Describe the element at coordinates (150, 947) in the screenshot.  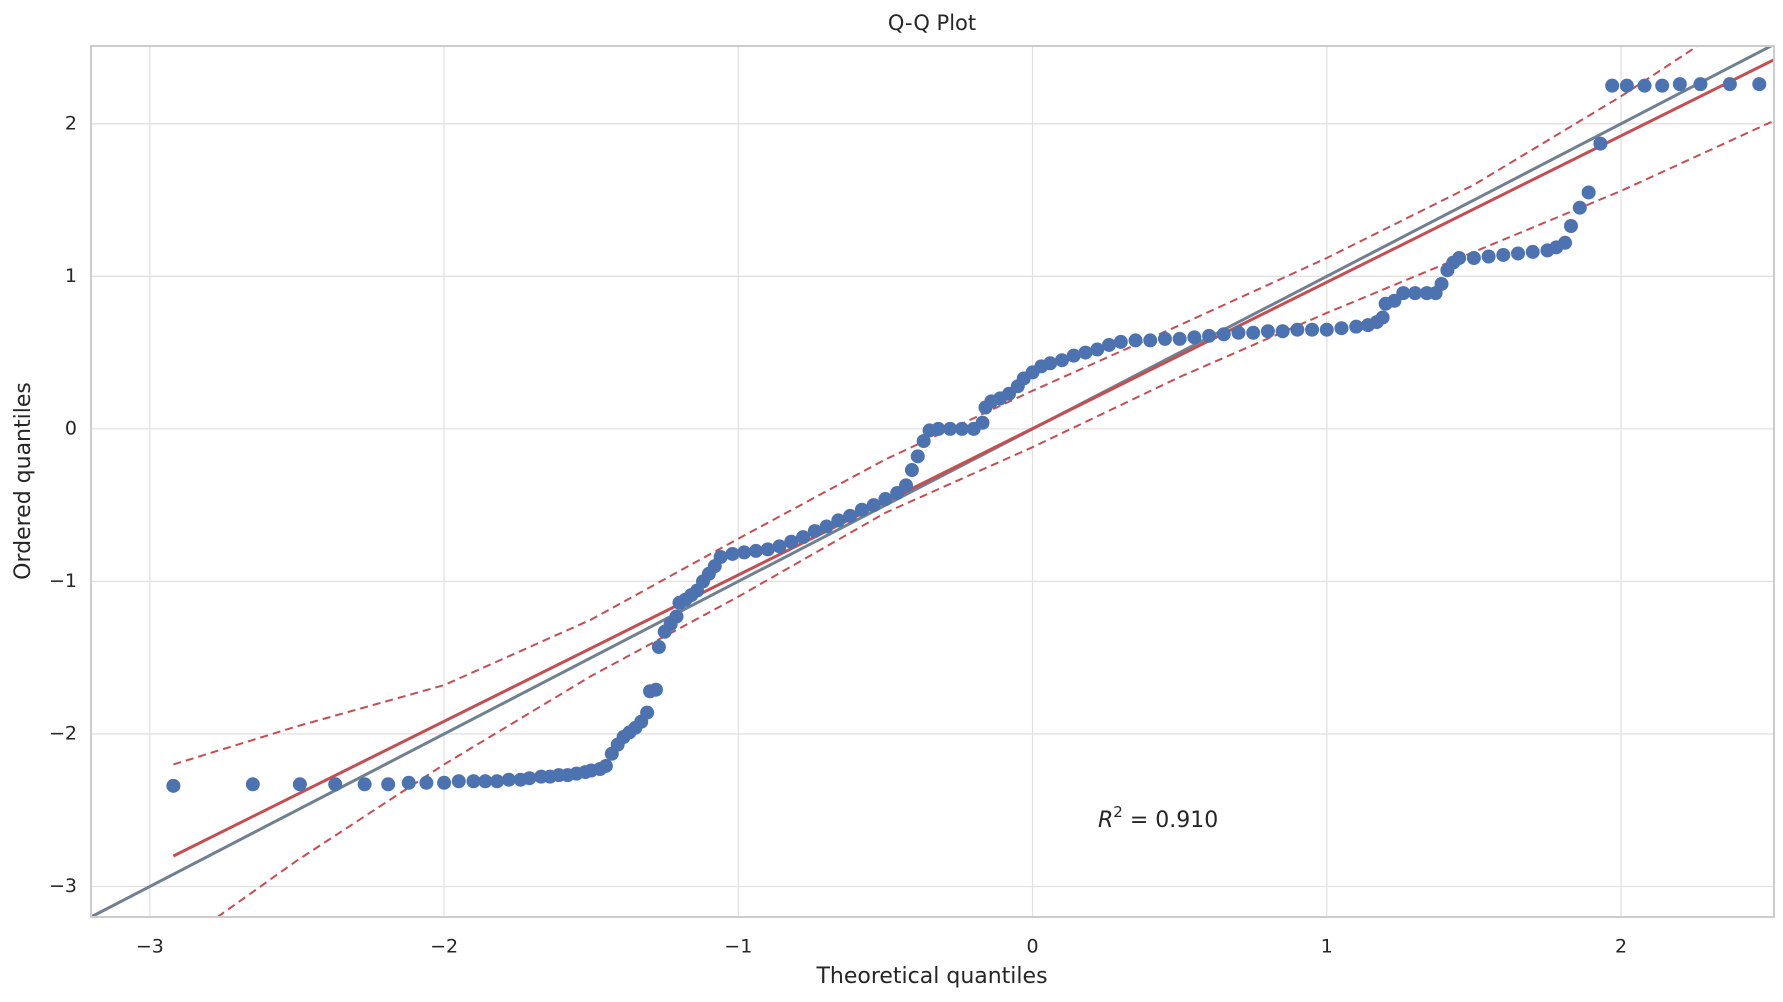
I see `x-tick-label: −3` at that location.